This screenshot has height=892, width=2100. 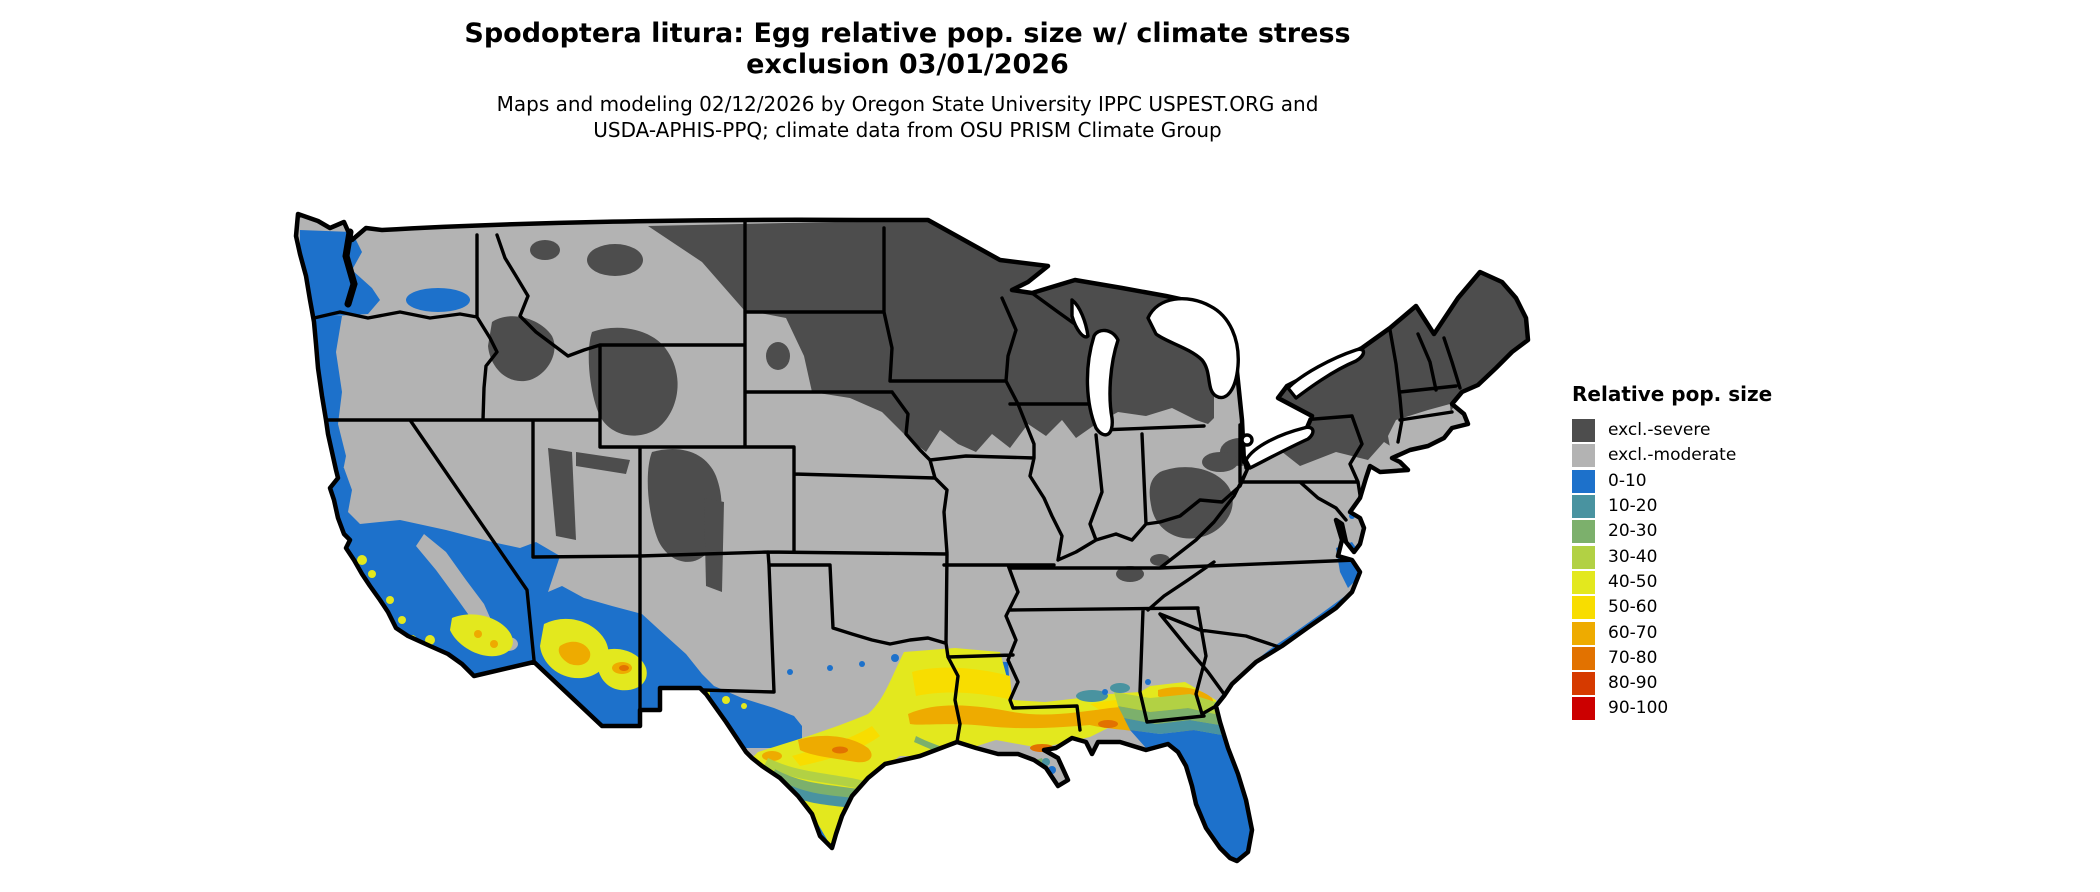 I want to click on legend-label-v30_40: 30-40, so click(x=1633, y=556).